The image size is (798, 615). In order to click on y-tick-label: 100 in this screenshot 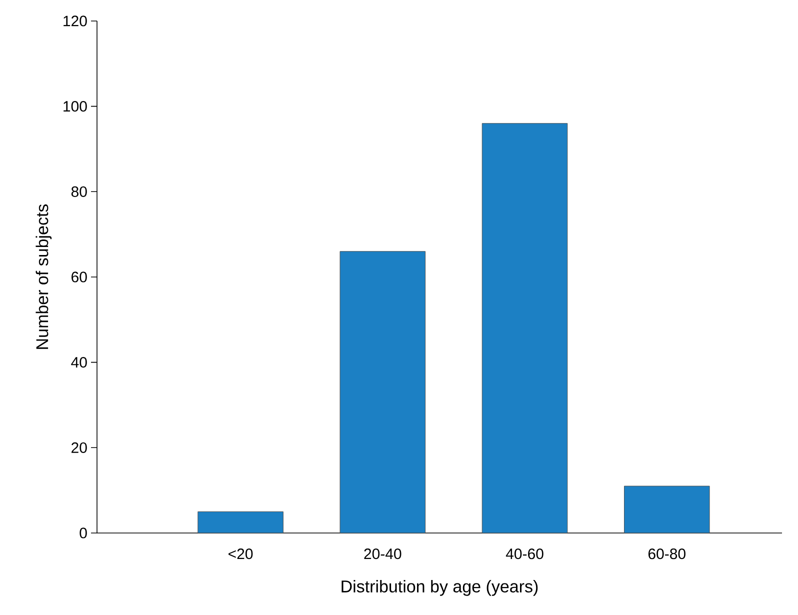, I will do `click(75, 106)`.